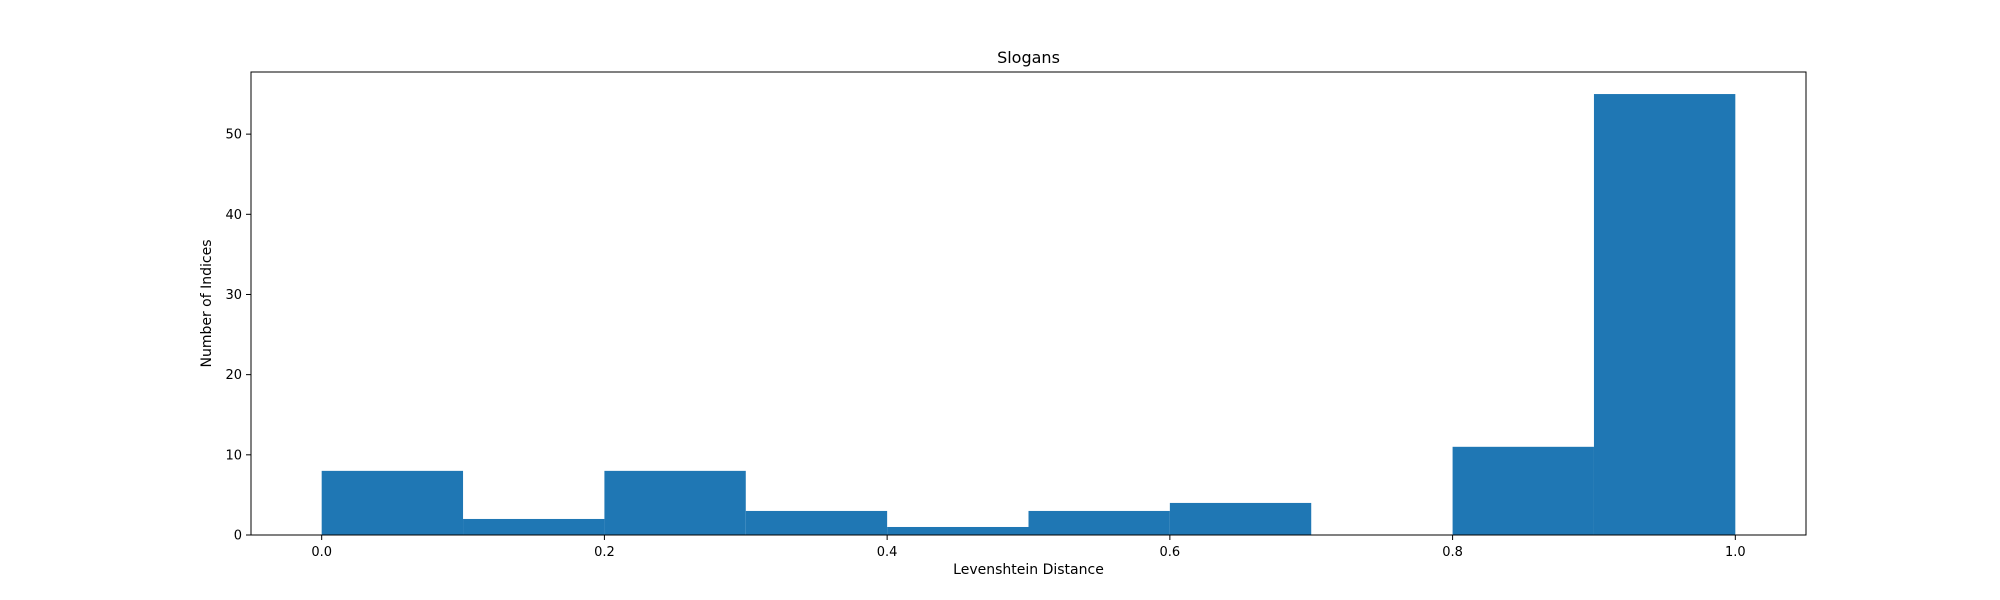 The height and width of the screenshot is (600, 2000). What do you see at coordinates (207, 303) in the screenshot?
I see `y-axis-label: Number of Indices` at bounding box center [207, 303].